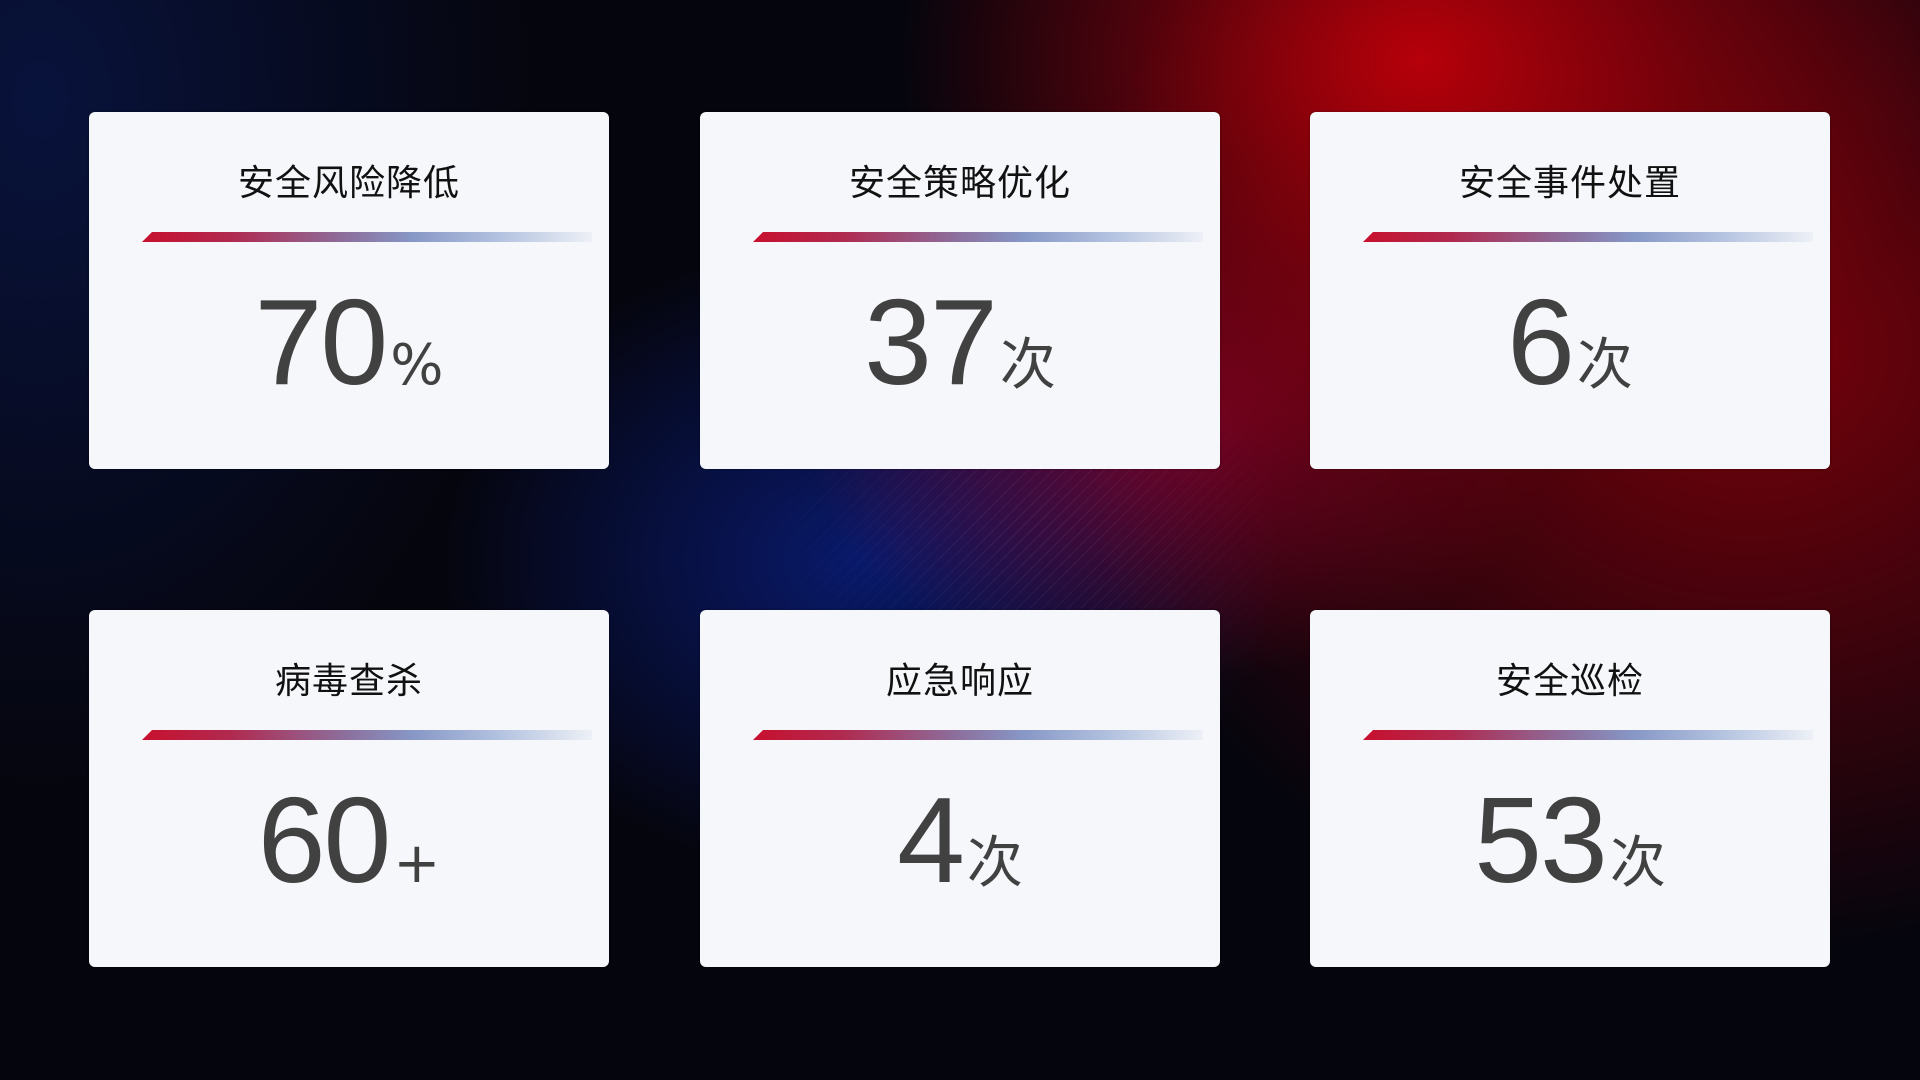 This screenshot has height=1080, width=1920. I want to click on card-value: 4次, so click(960, 840).